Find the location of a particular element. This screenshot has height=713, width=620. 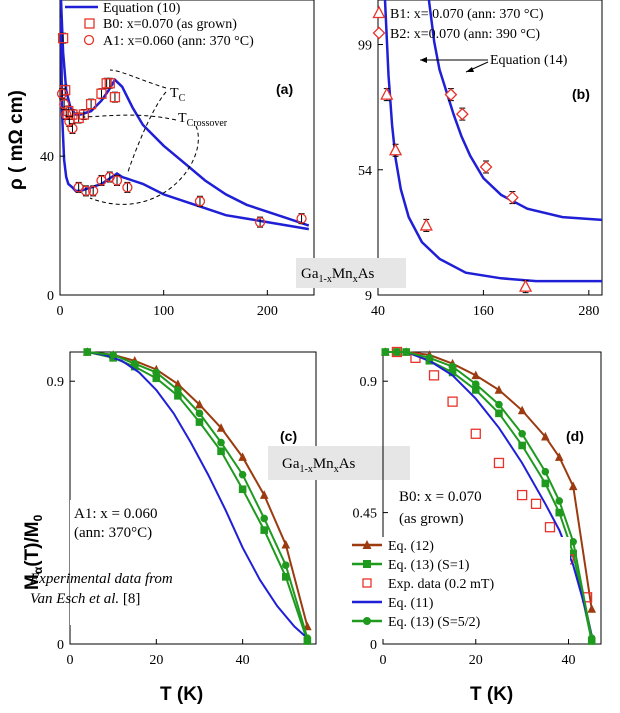

annotation-tc-main: T is located at coordinates (174, 93).